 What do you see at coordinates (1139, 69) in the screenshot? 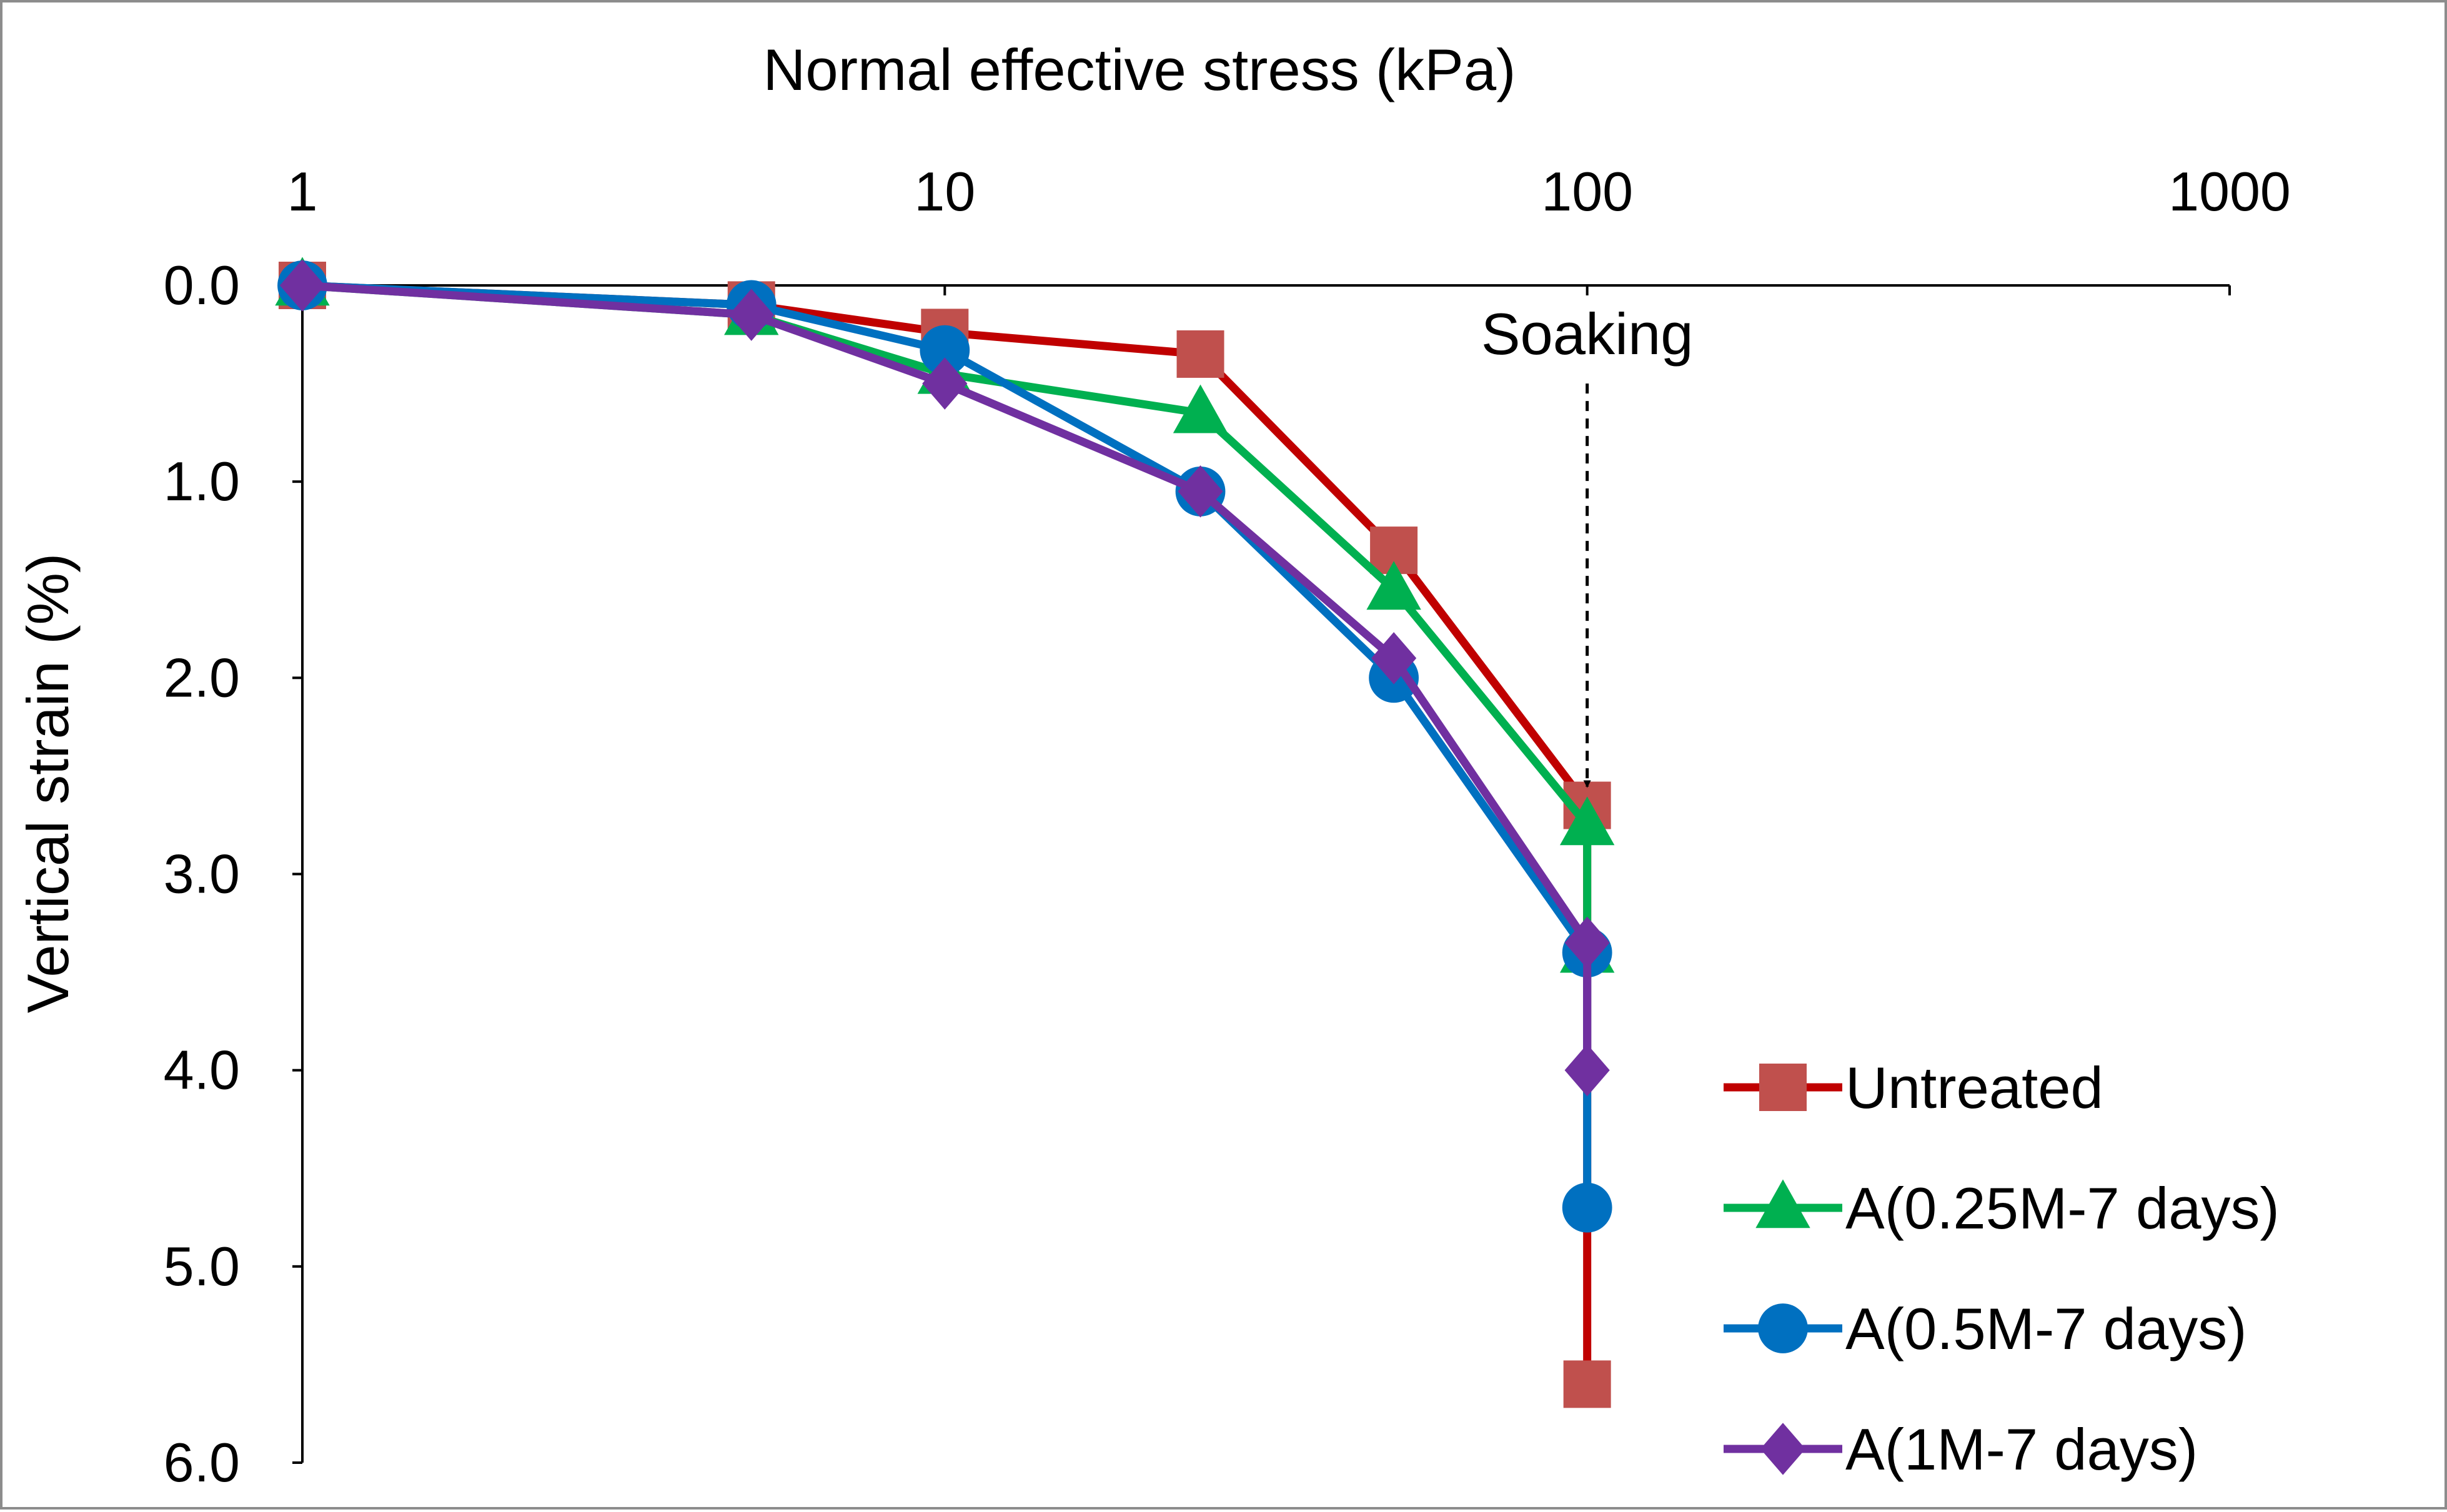
I see `x-axis-title: Normal effective stress (kPa)` at bounding box center [1139, 69].